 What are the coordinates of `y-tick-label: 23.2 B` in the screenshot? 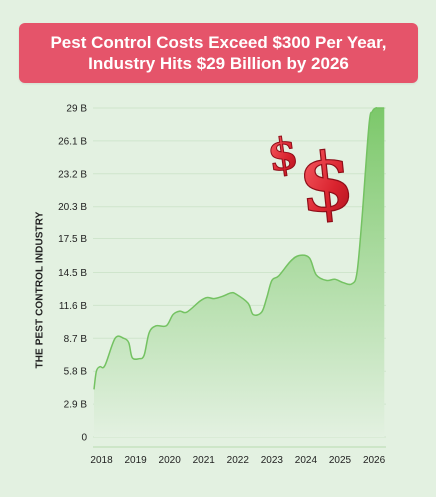 It's located at (72, 174).